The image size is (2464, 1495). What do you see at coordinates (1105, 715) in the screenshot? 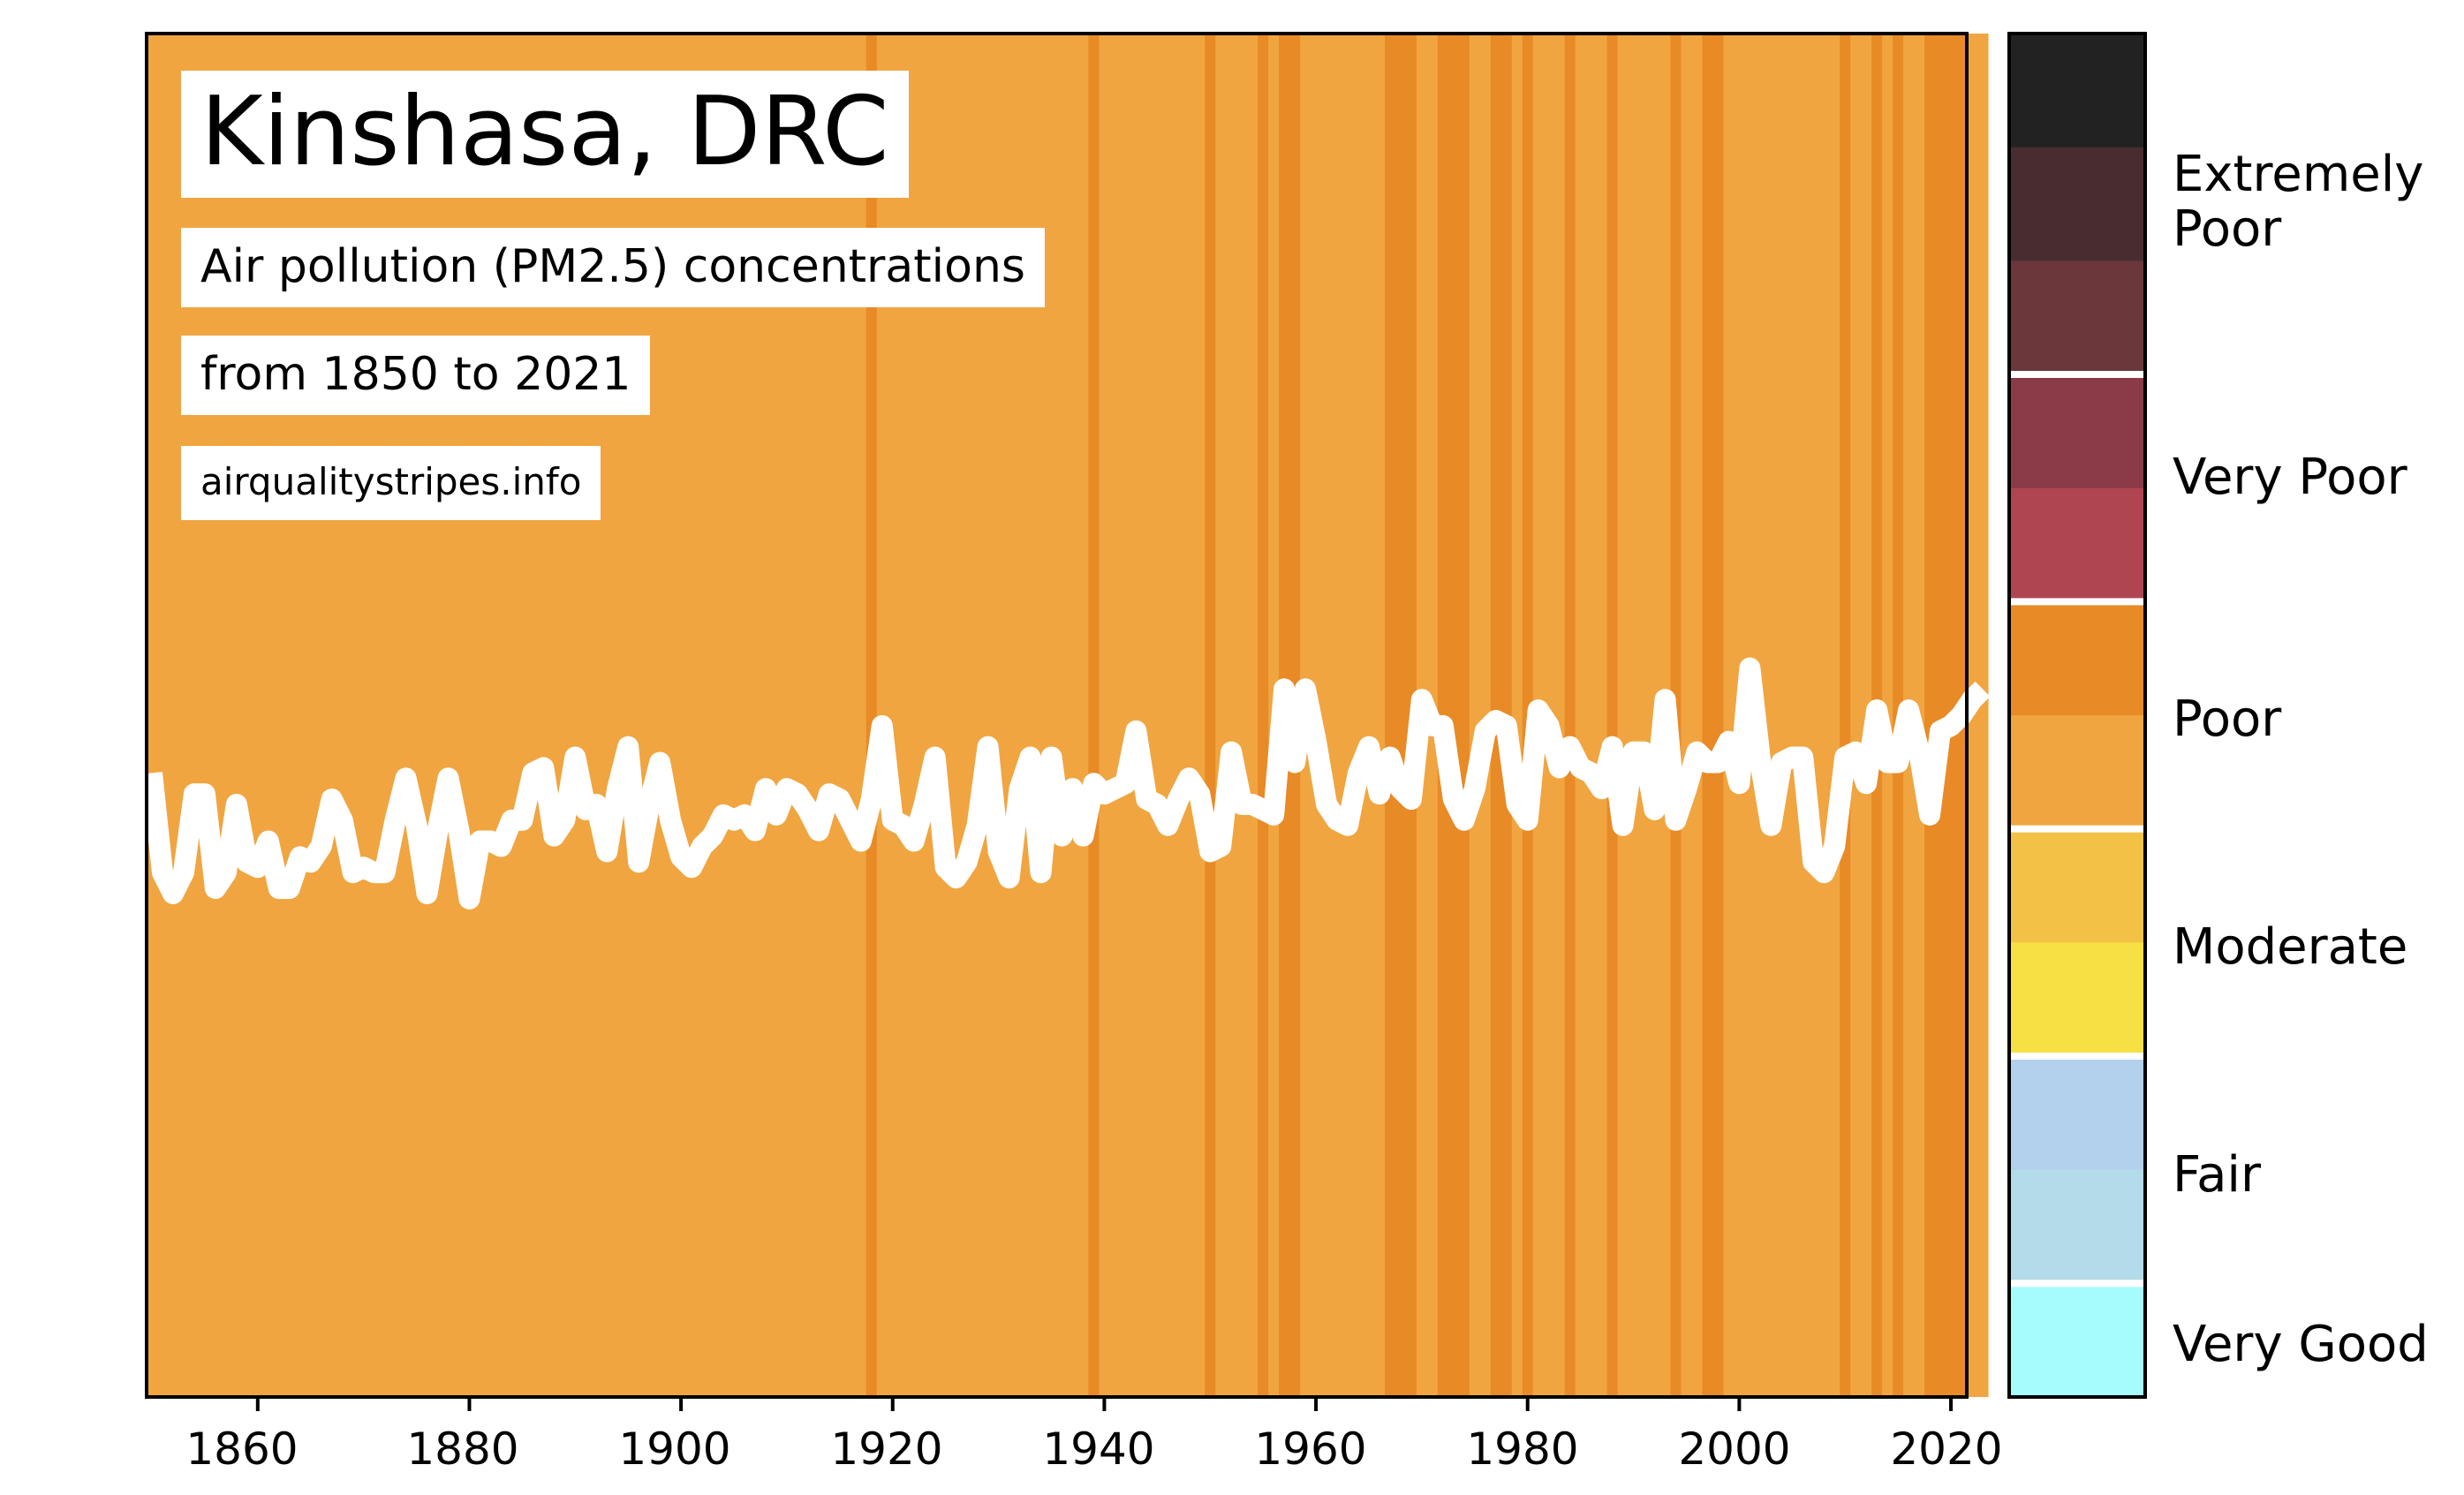
I see `stripe-1940` at bounding box center [1105, 715].